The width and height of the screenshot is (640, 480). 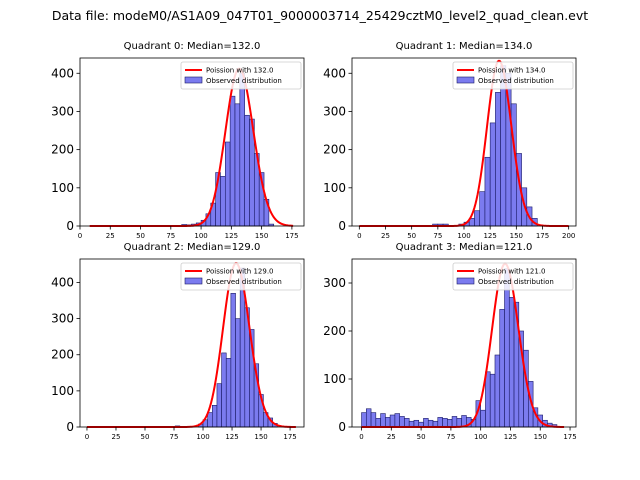 I want to click on legend: Poission with 132.0 Observed distribution, so click(x=241, y=75).